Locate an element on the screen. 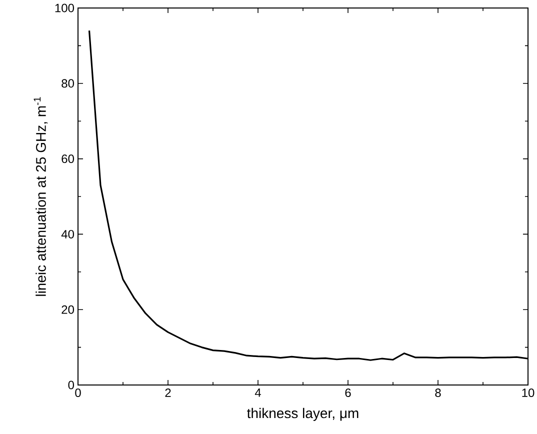 Image resolution: width=537 pixels, height=434 pixels. y-axis-title: lineic attenuation at 25 GHz, m$^{-1}$ is located at coordinates (41, 196).